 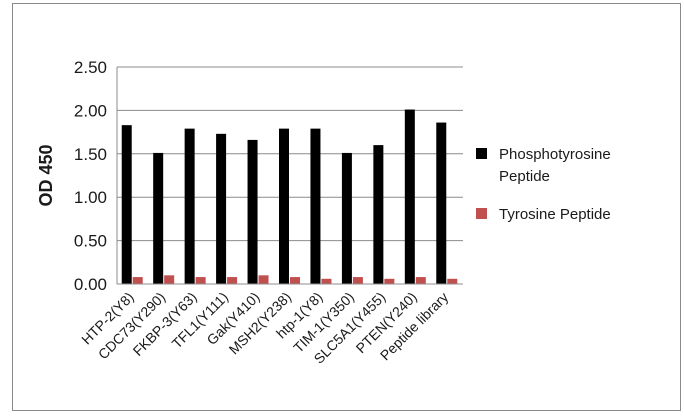 I want to click on y-axis-title: OD 450, so click(x=46, y=175).